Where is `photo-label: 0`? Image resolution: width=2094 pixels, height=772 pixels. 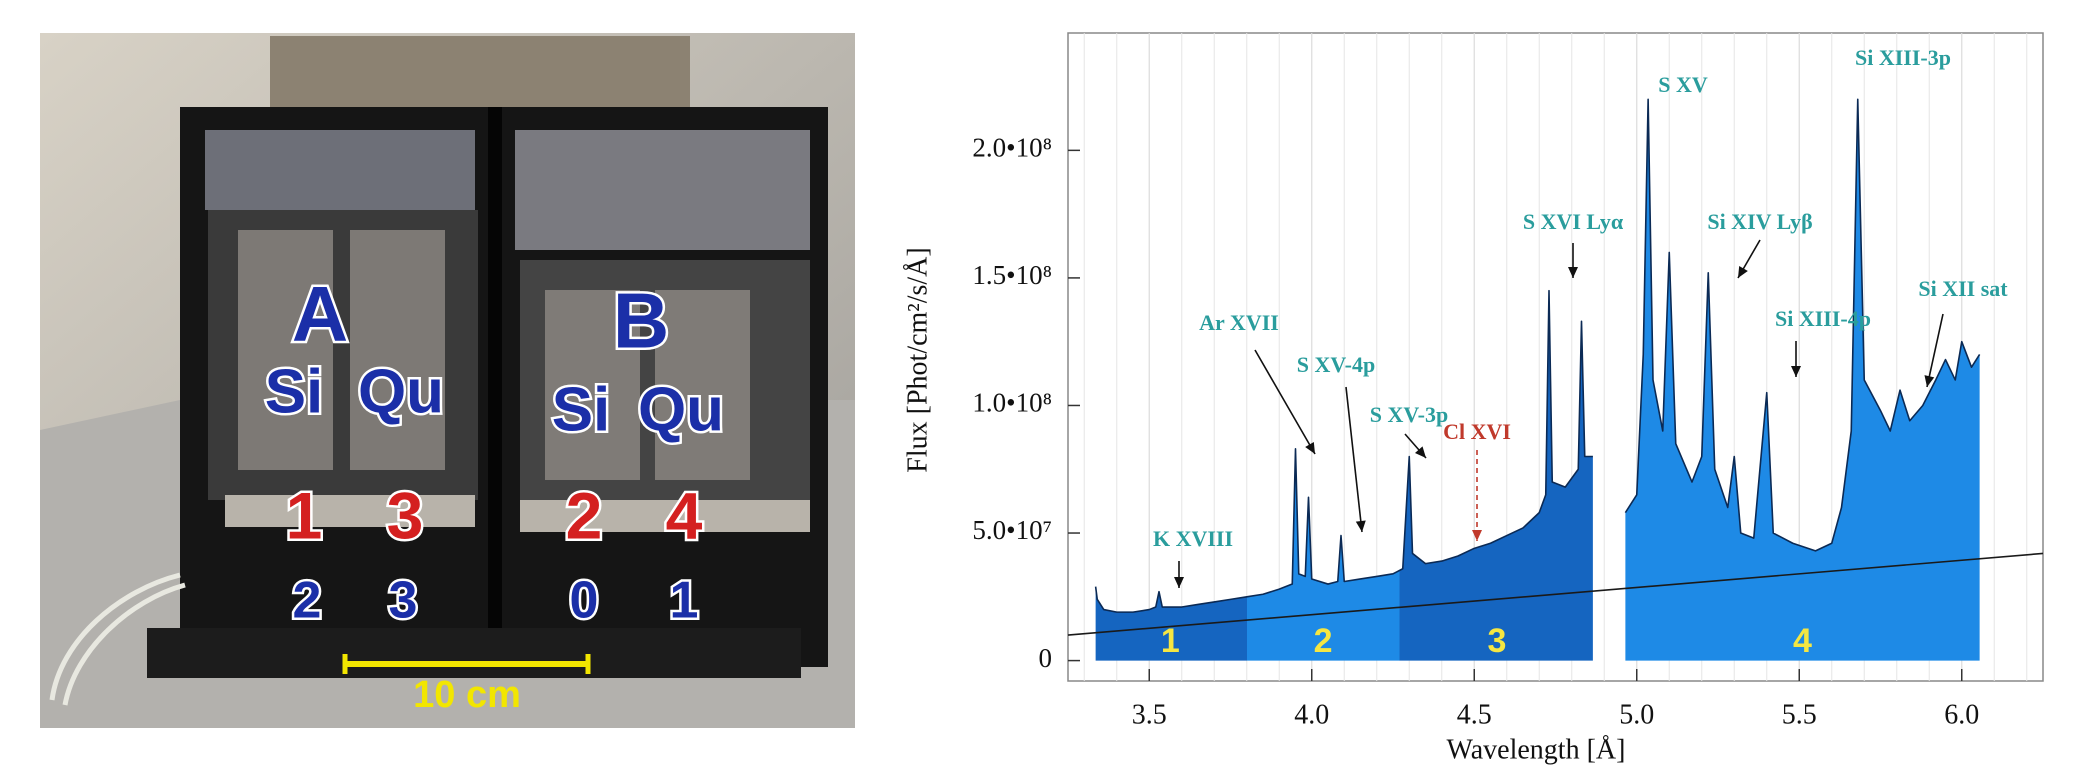 photo-label: 0 is located at coordinates (584, 601).